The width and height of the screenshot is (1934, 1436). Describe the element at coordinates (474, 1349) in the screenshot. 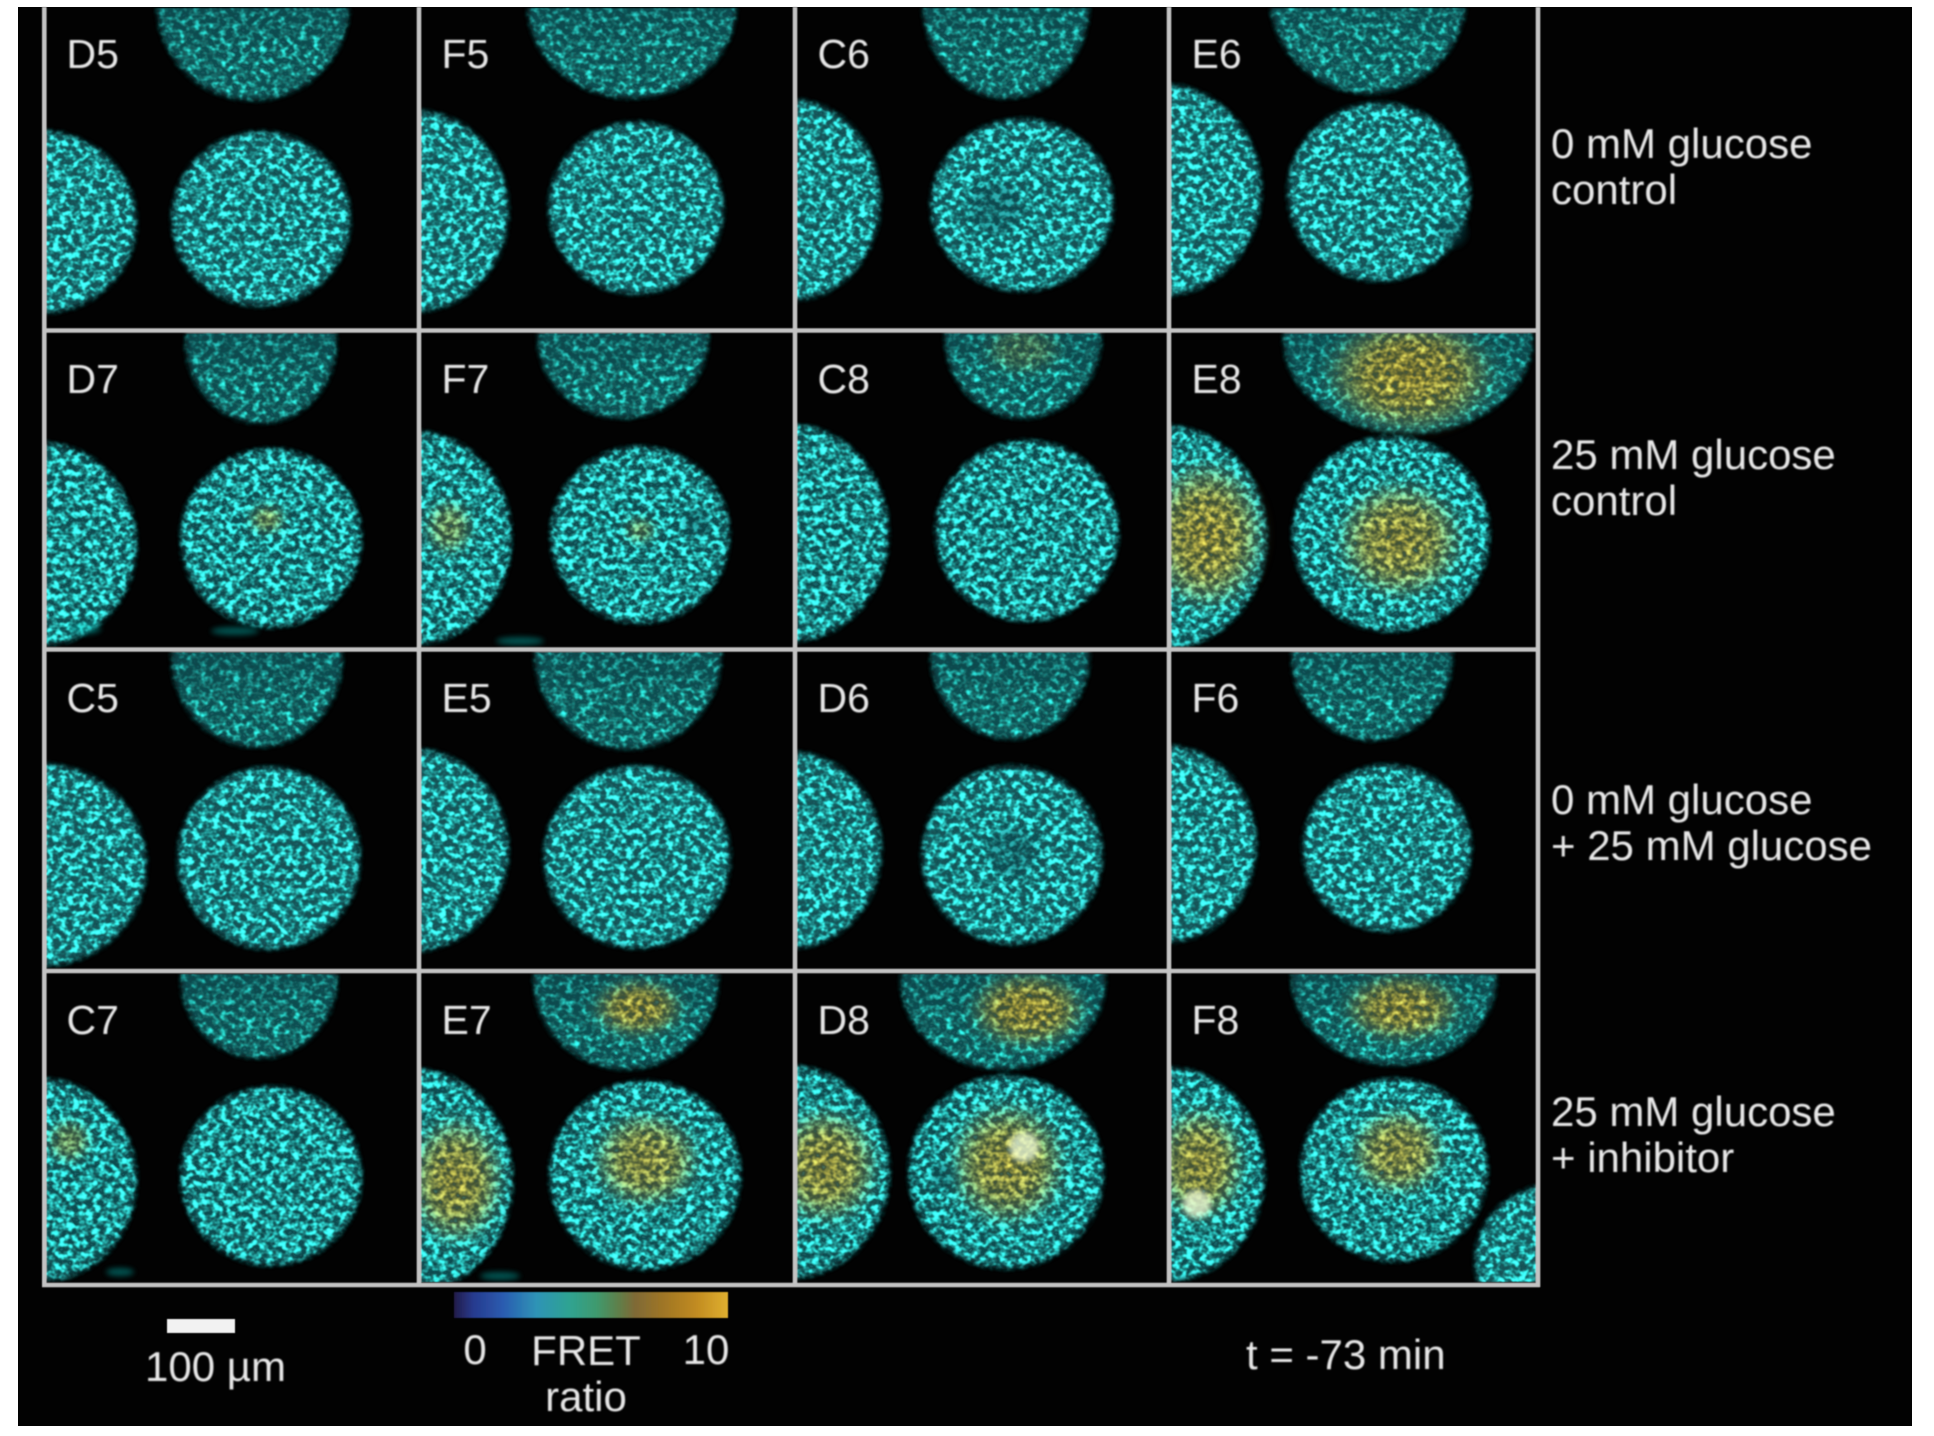

I see `svg-text: 0` at that location.